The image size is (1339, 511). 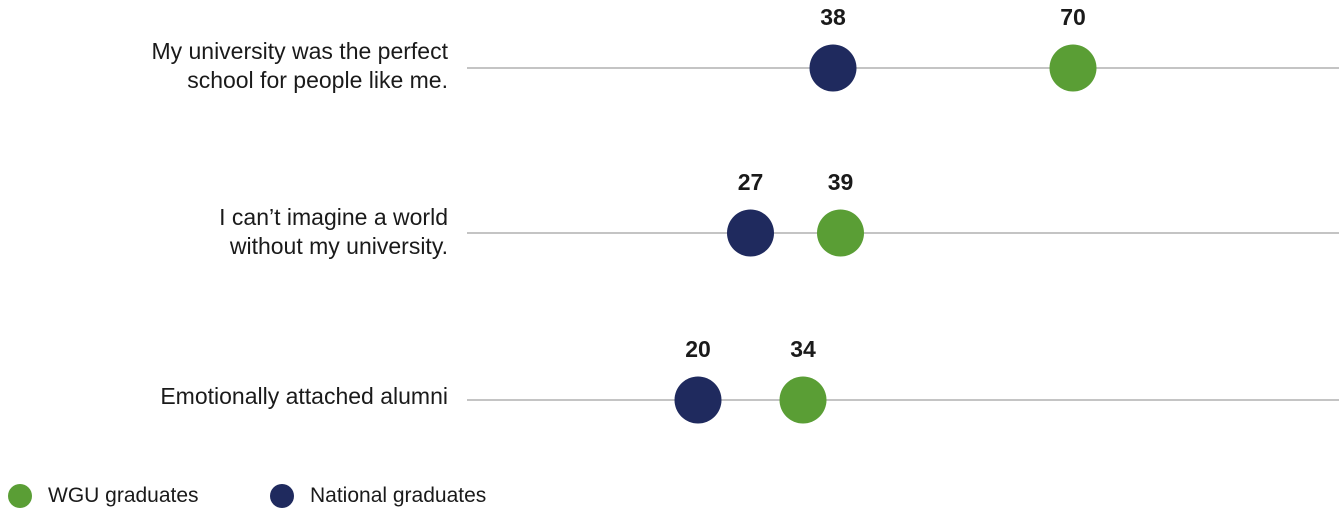 I want to click on legend-item-wgu: WGU graduates, so click(x=103, y=496).